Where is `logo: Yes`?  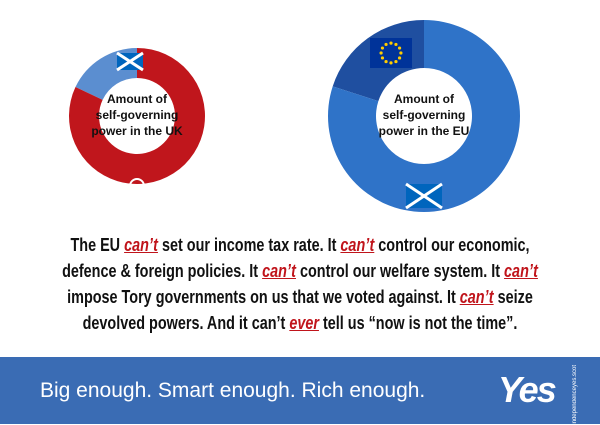
logo: Yes is located at coordinates (527, 389).